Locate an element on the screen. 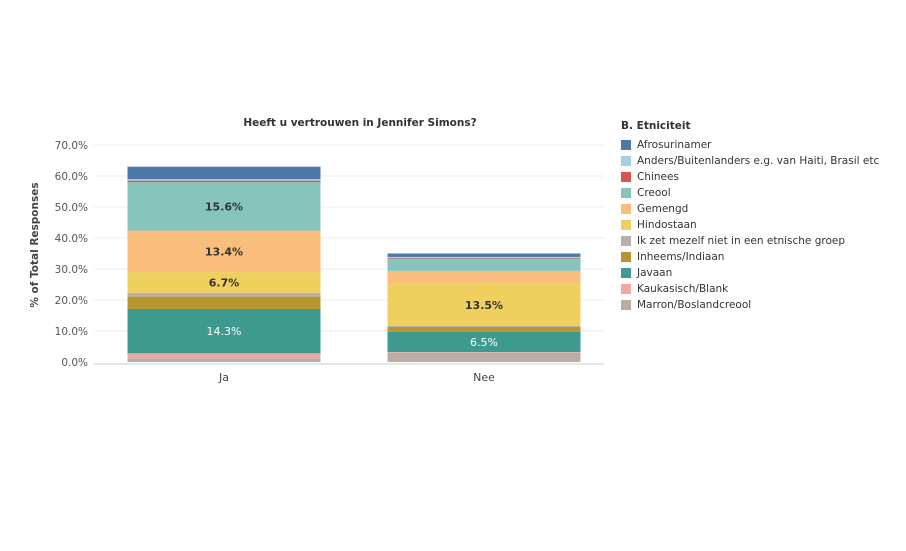 The height and width of the screenshot is (551, 906). legend-title: B. Etniciteit is located at coordinates (656, 126).